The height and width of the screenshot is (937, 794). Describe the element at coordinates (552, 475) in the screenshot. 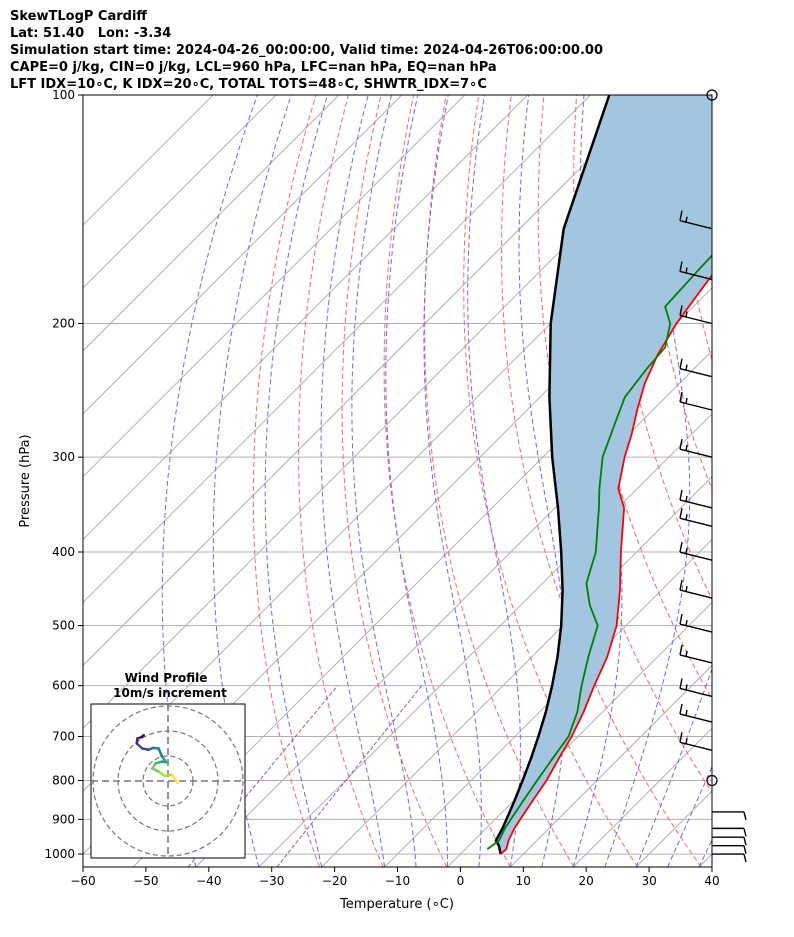

I see `parcel-line` at that location.